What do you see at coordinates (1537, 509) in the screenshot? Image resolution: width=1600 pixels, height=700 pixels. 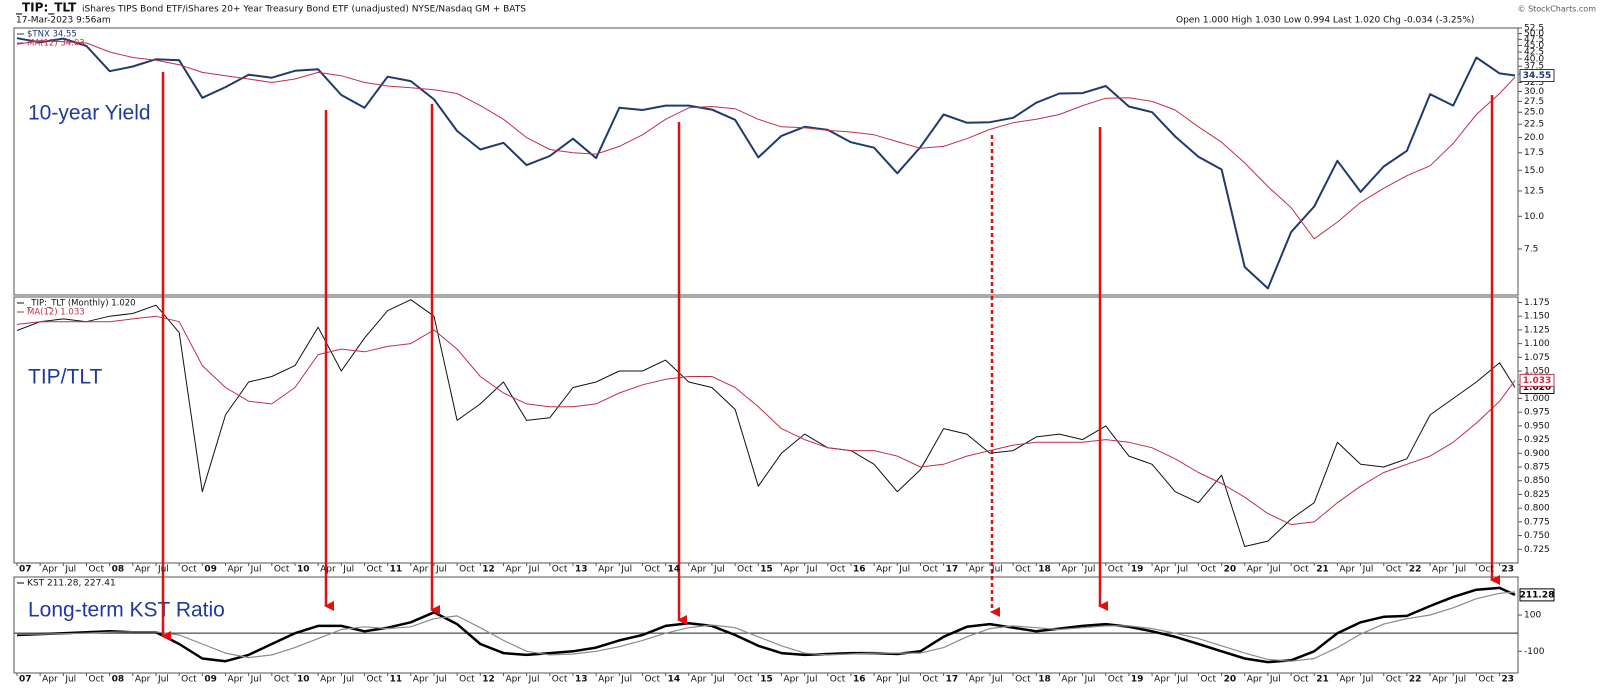 I see `y-tick-label: 0.800` at bounding box center [1537, 509].